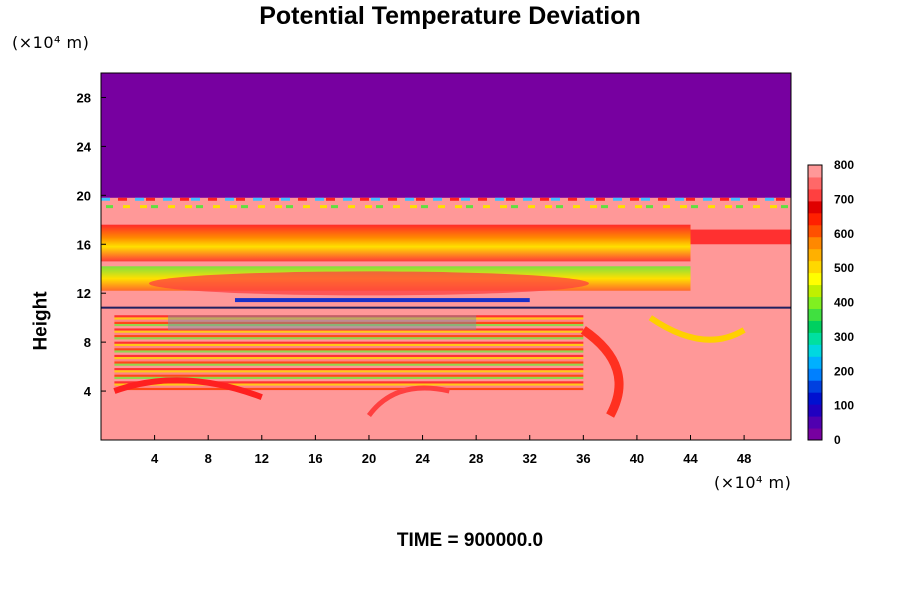 This screenshot has height=600, width=900. Describe the element at coordinates (844, 303) in the screenshot. I see `colorbar-tick-label: 400` at that location.